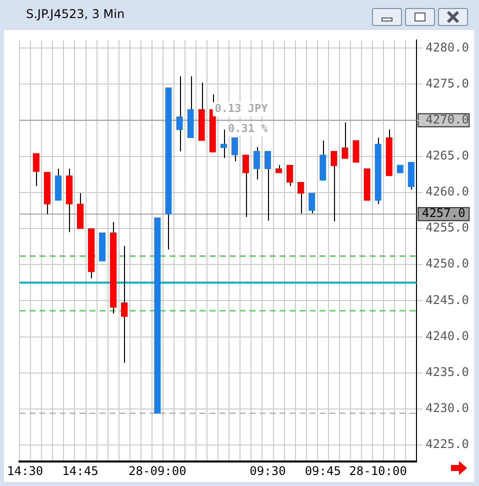 The image size is (479, 486). What do you see at coordinates (448, 227) in the screenshot?
I see `y-tick-label: 4255.0` at bounding box center [448, 227].